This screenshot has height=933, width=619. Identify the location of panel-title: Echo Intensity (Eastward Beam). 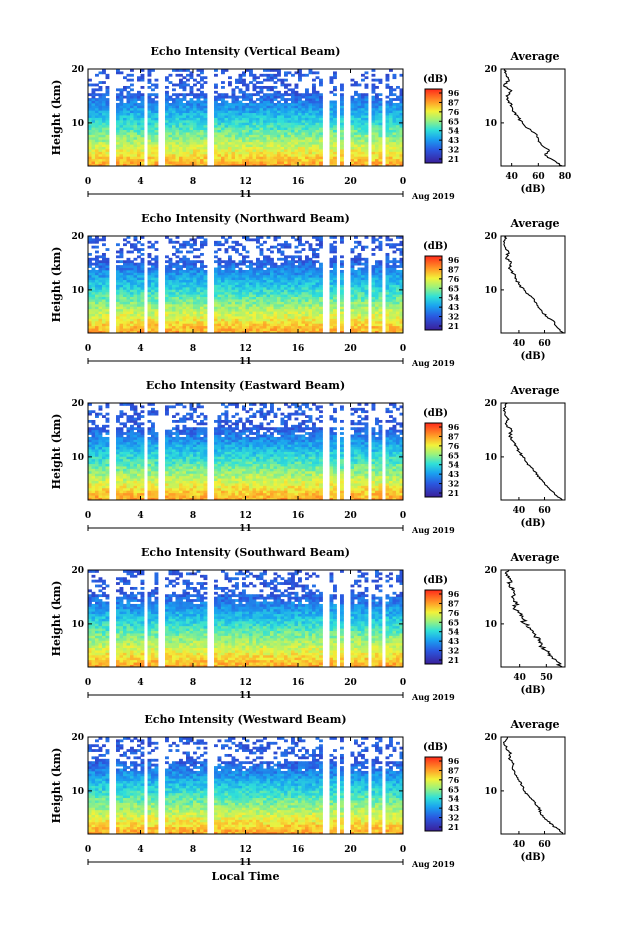
(245, 385).